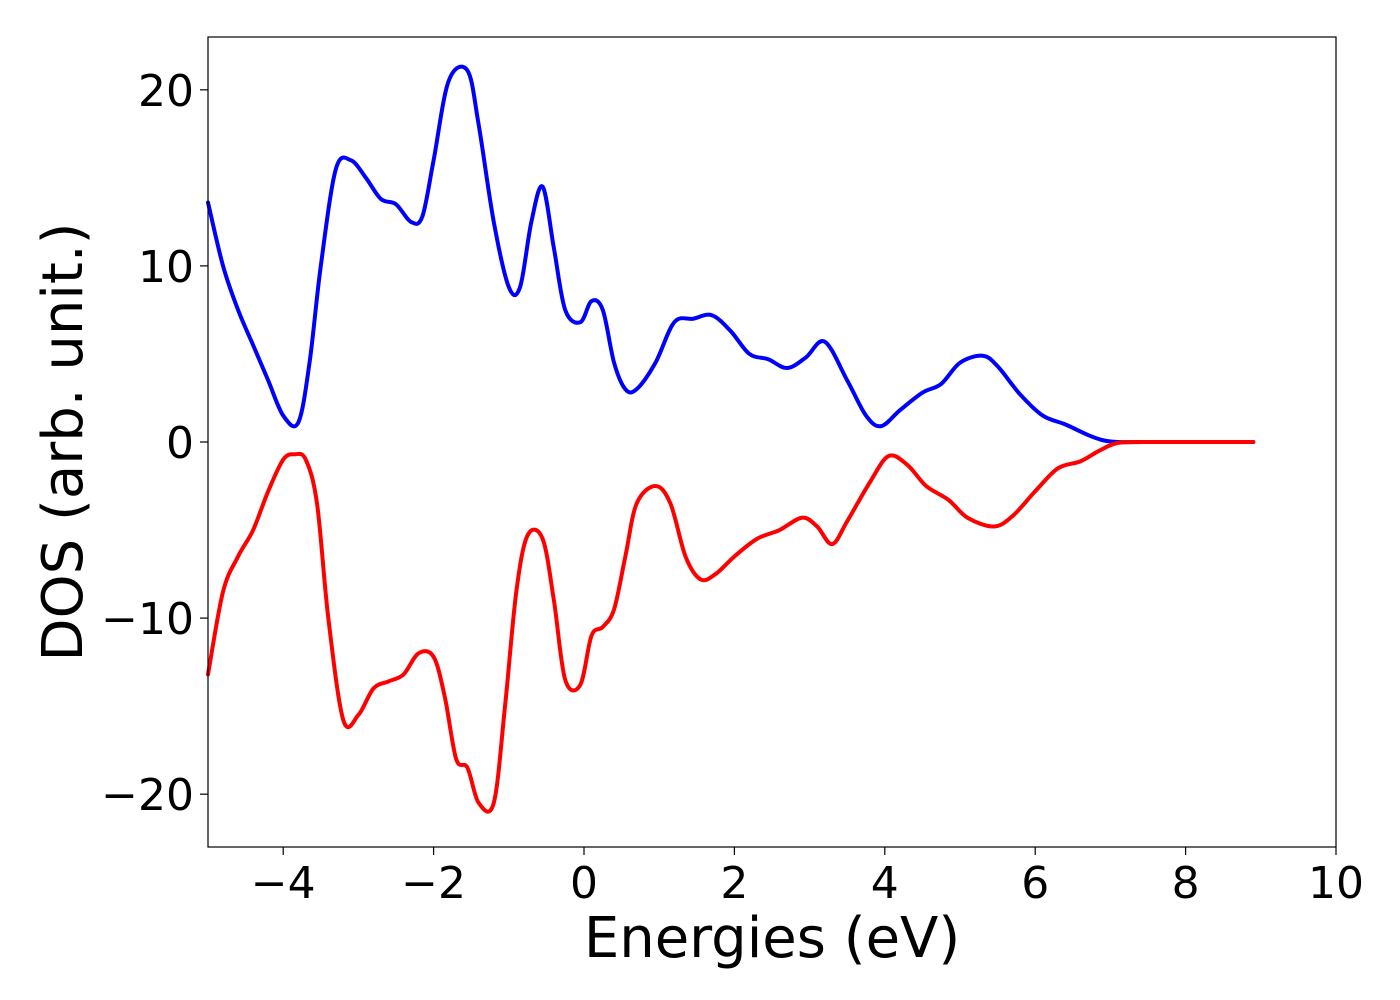 Image resolution: width=1400 pixels, height=1000 pixels. Describe the element at coordinates (166, 267) in the screenshot. I see `y-tick-label: 10` at that location.